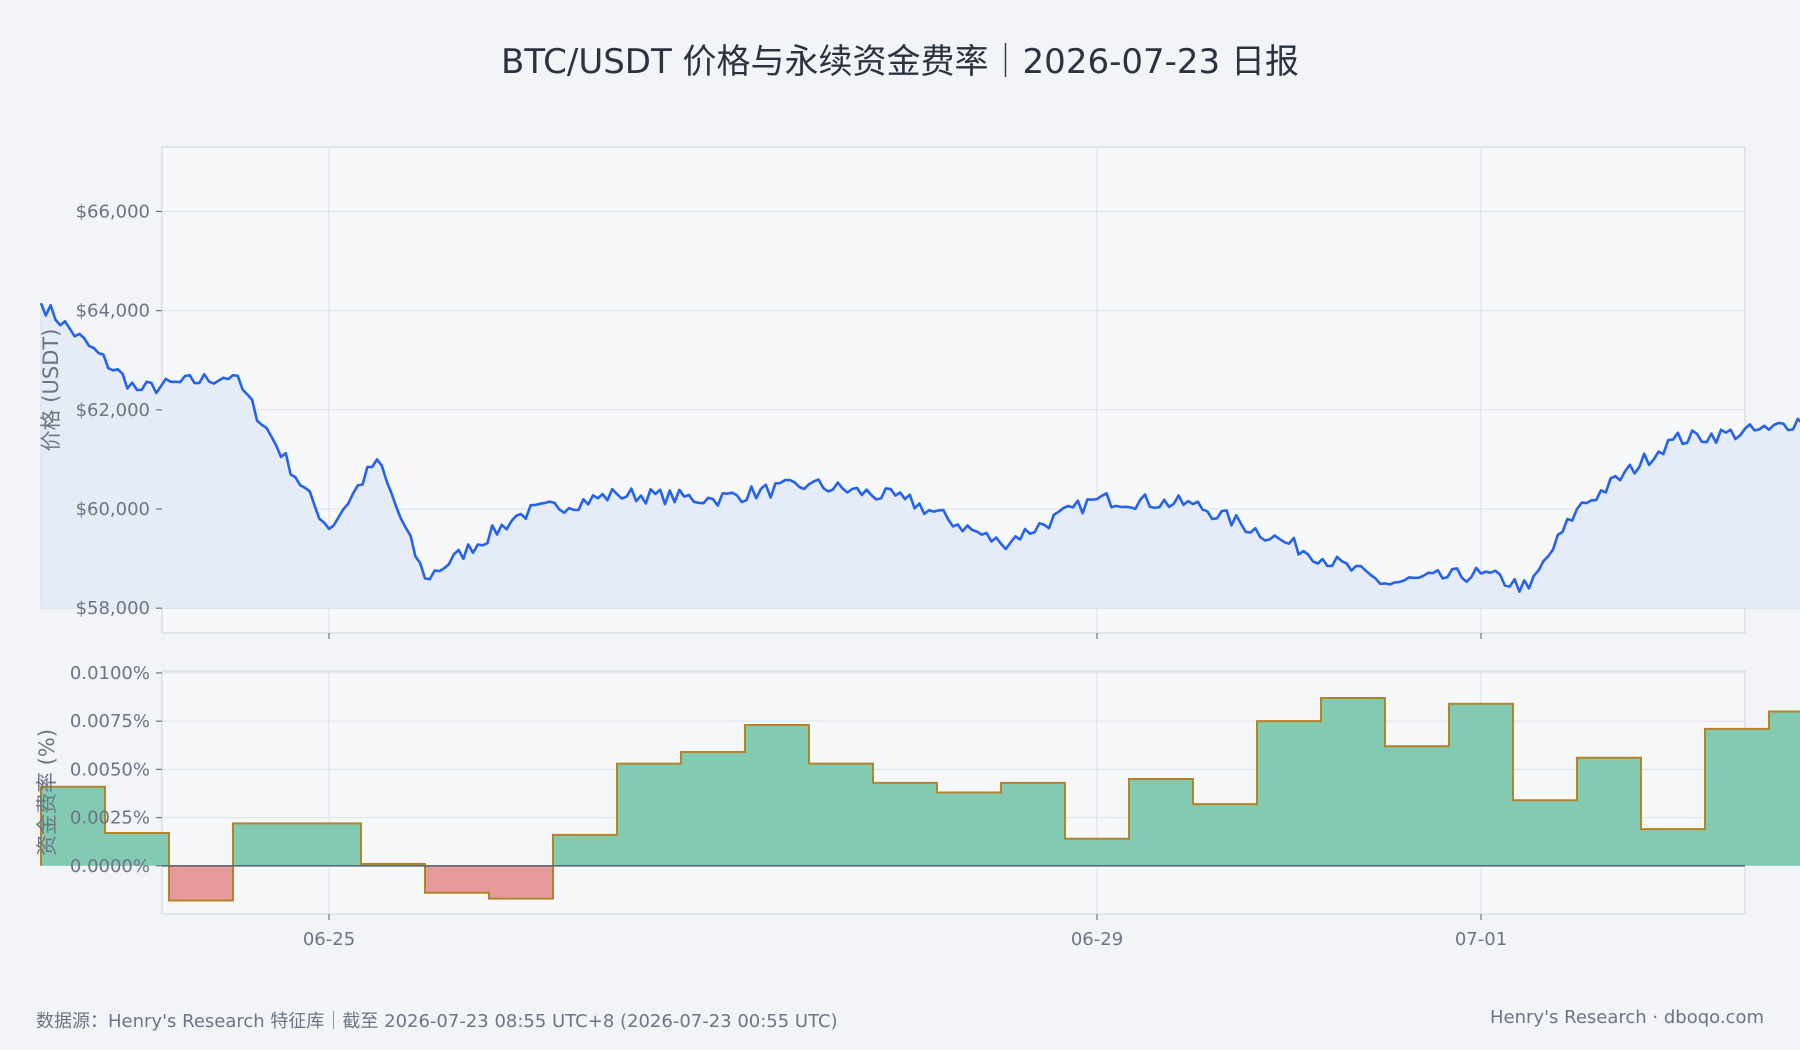 Image resolution: width=1800 pixels, height=1050 pixels. What do you see at coordinates (905, 636) in the screenshot?
I see `price-x-tick-marks` at bounding box center [905, 636].